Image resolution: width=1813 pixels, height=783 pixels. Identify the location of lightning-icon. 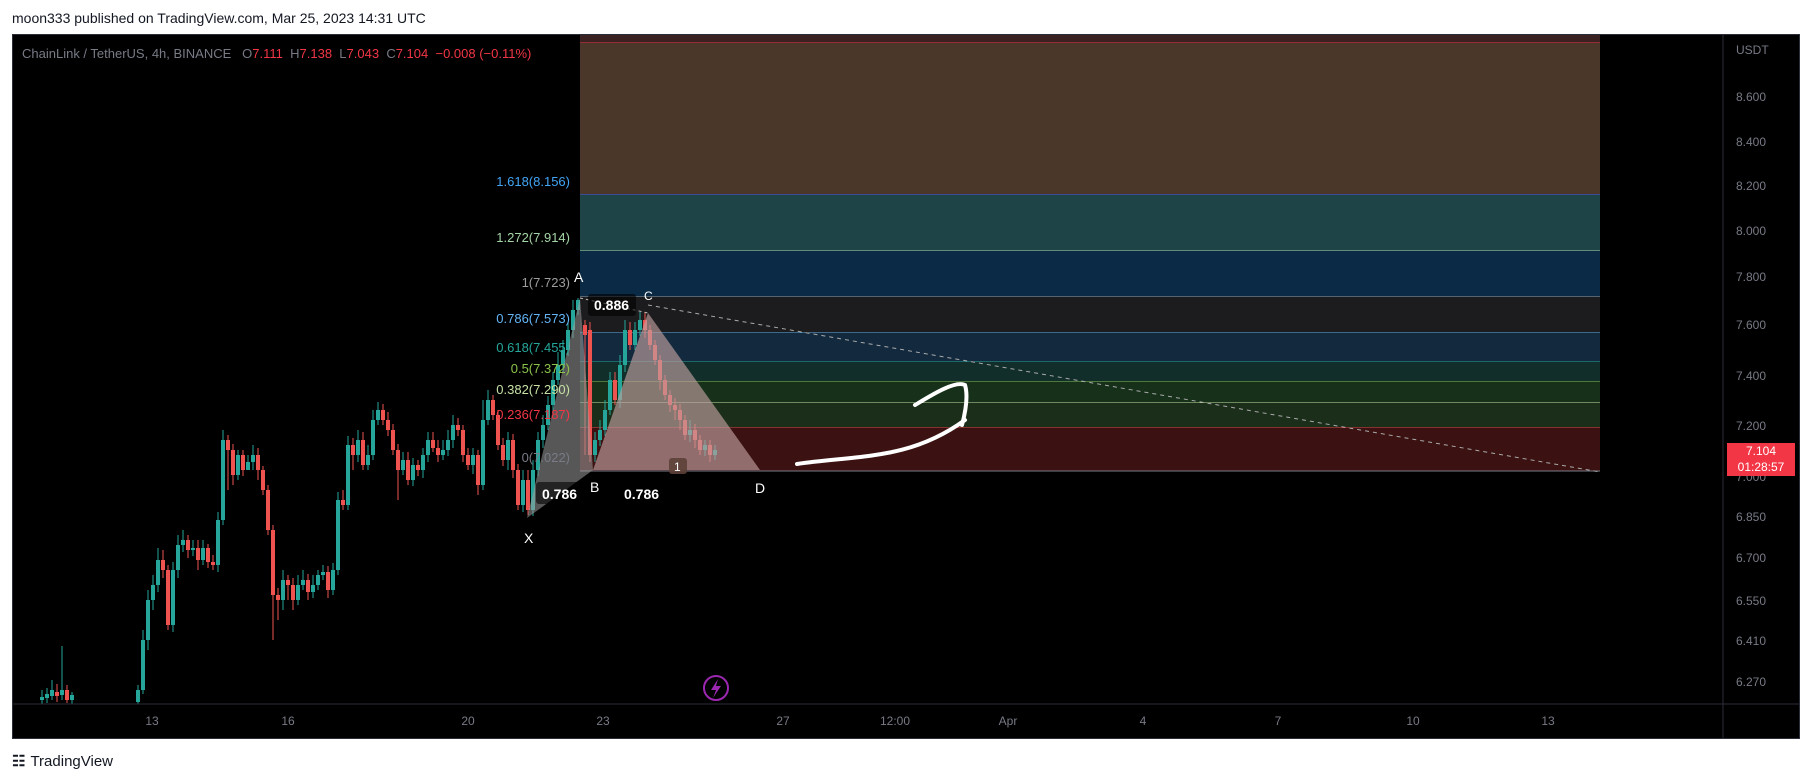
(716, 688).